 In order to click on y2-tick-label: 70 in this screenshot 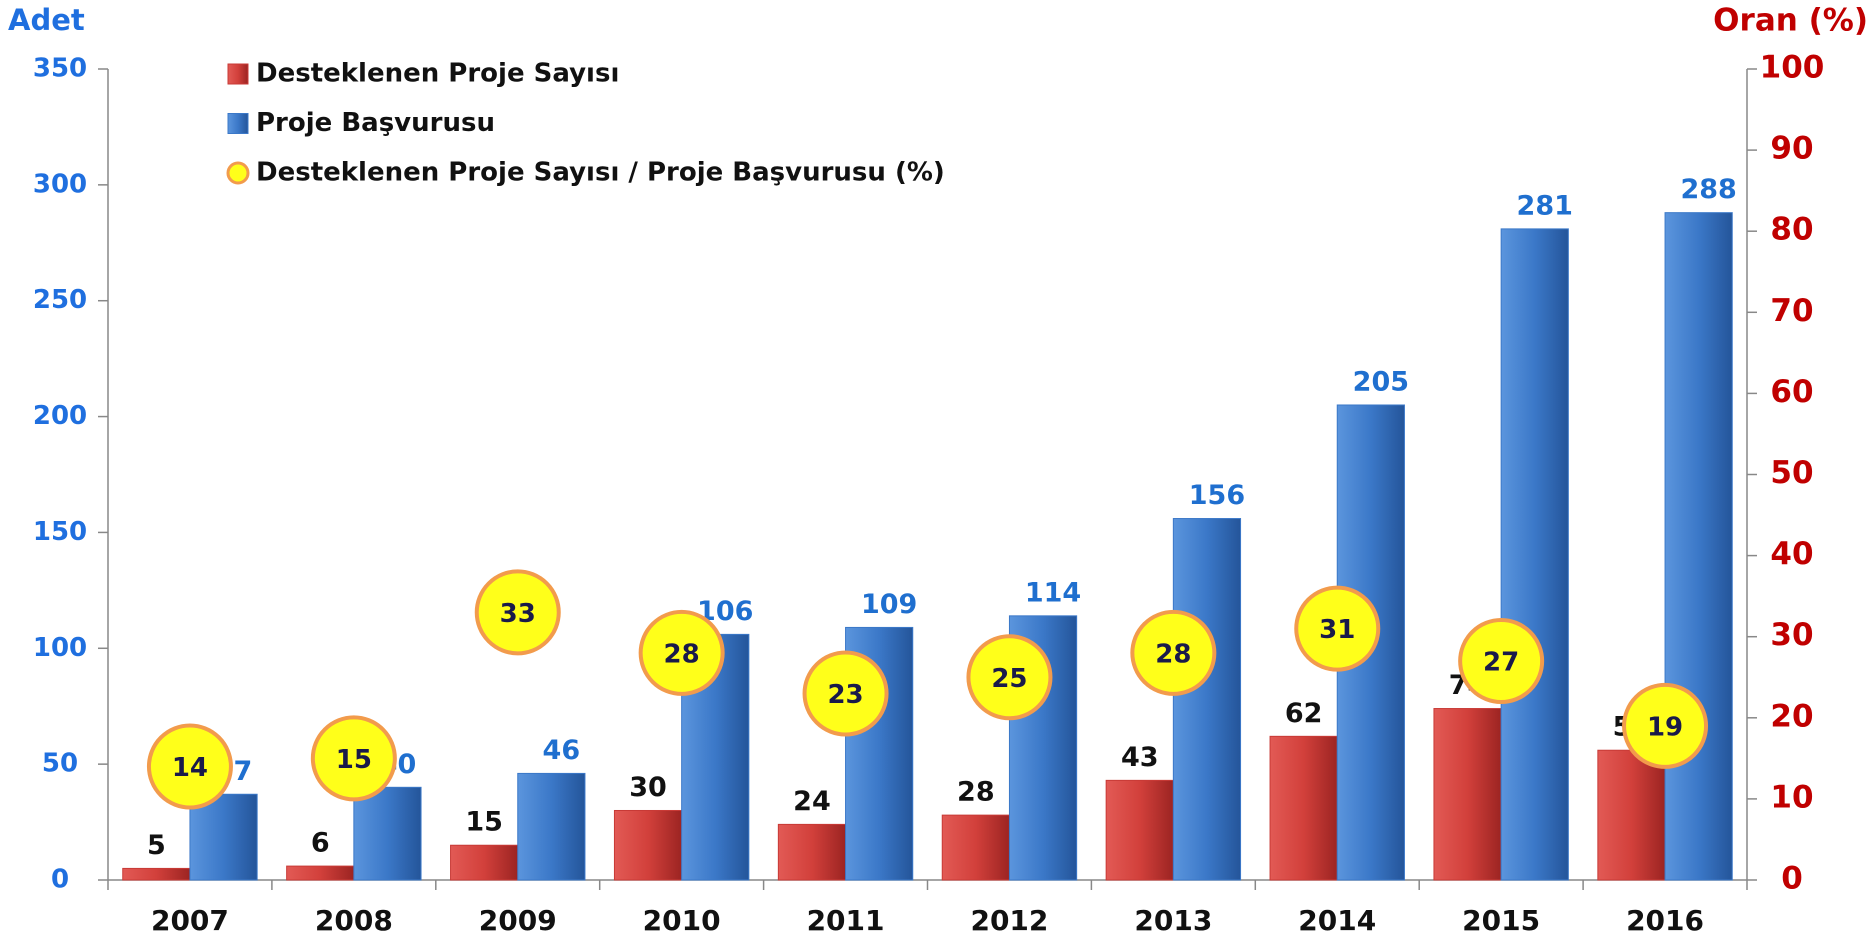, I will do `click(1791, 311)`.